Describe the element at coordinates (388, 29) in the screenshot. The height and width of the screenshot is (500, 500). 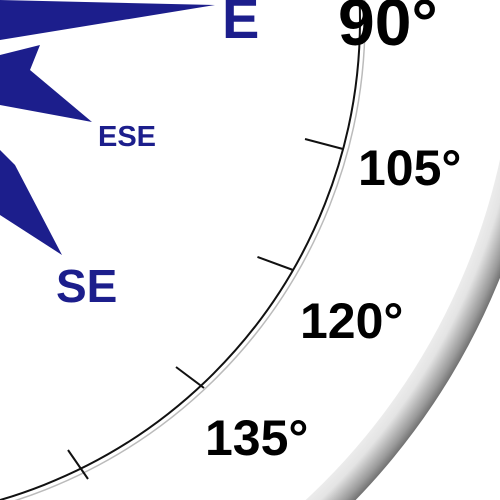
I see `degree-label: 90°` at that location.